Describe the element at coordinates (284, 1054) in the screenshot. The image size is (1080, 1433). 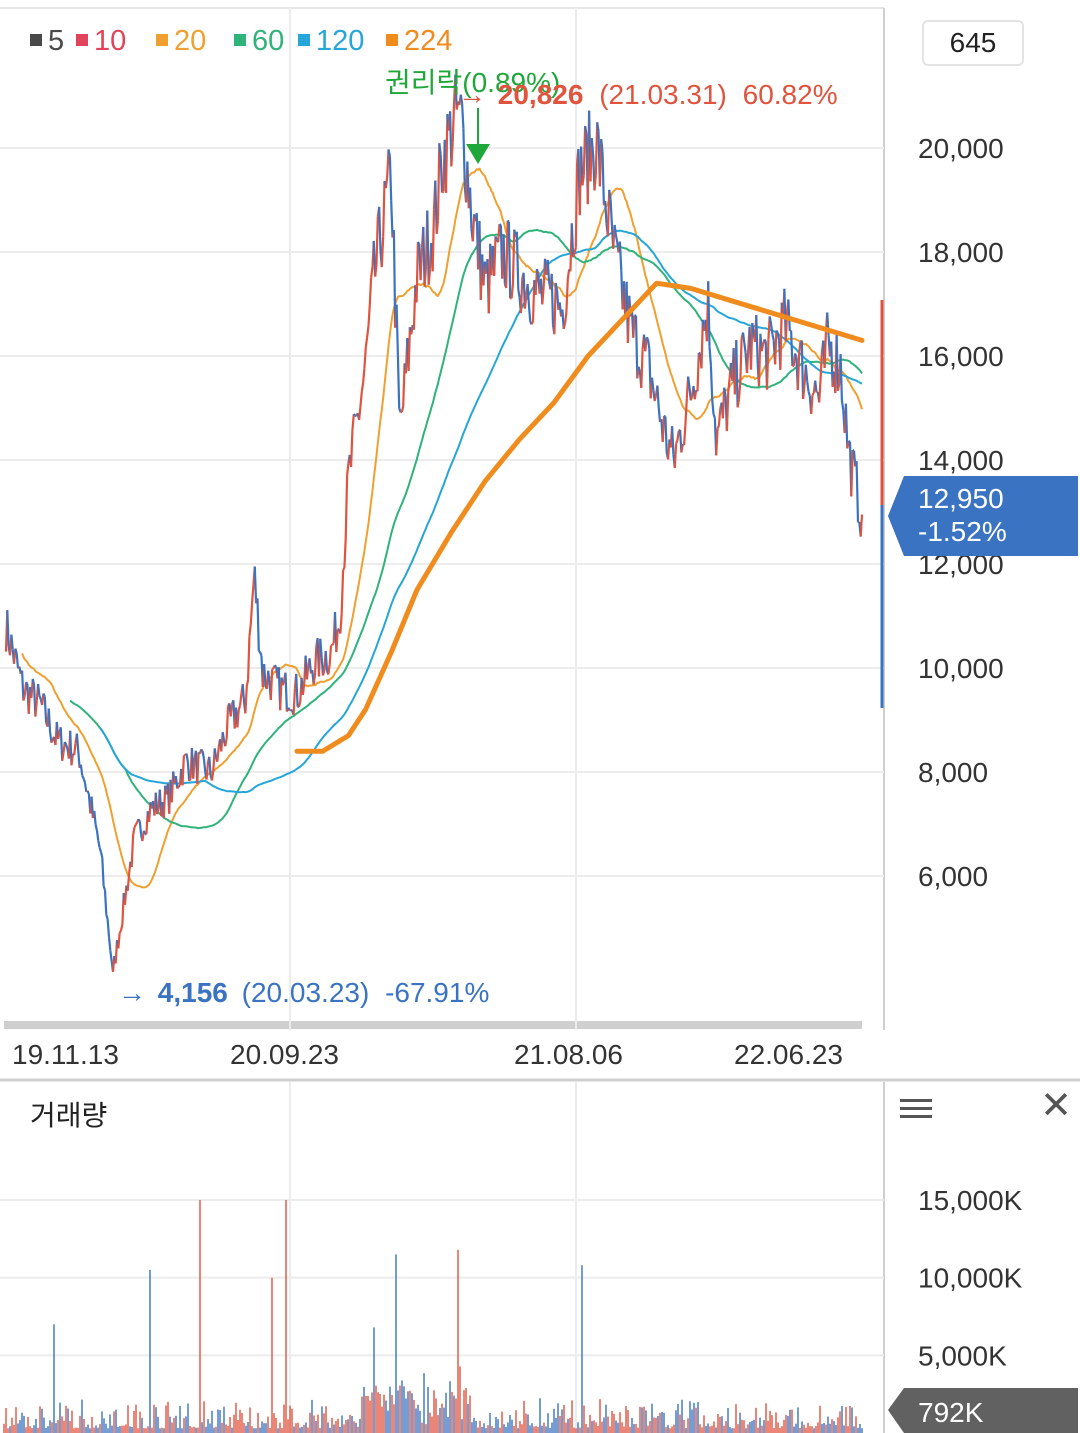
I see `date-tick-label: 20.09.23` at that location.